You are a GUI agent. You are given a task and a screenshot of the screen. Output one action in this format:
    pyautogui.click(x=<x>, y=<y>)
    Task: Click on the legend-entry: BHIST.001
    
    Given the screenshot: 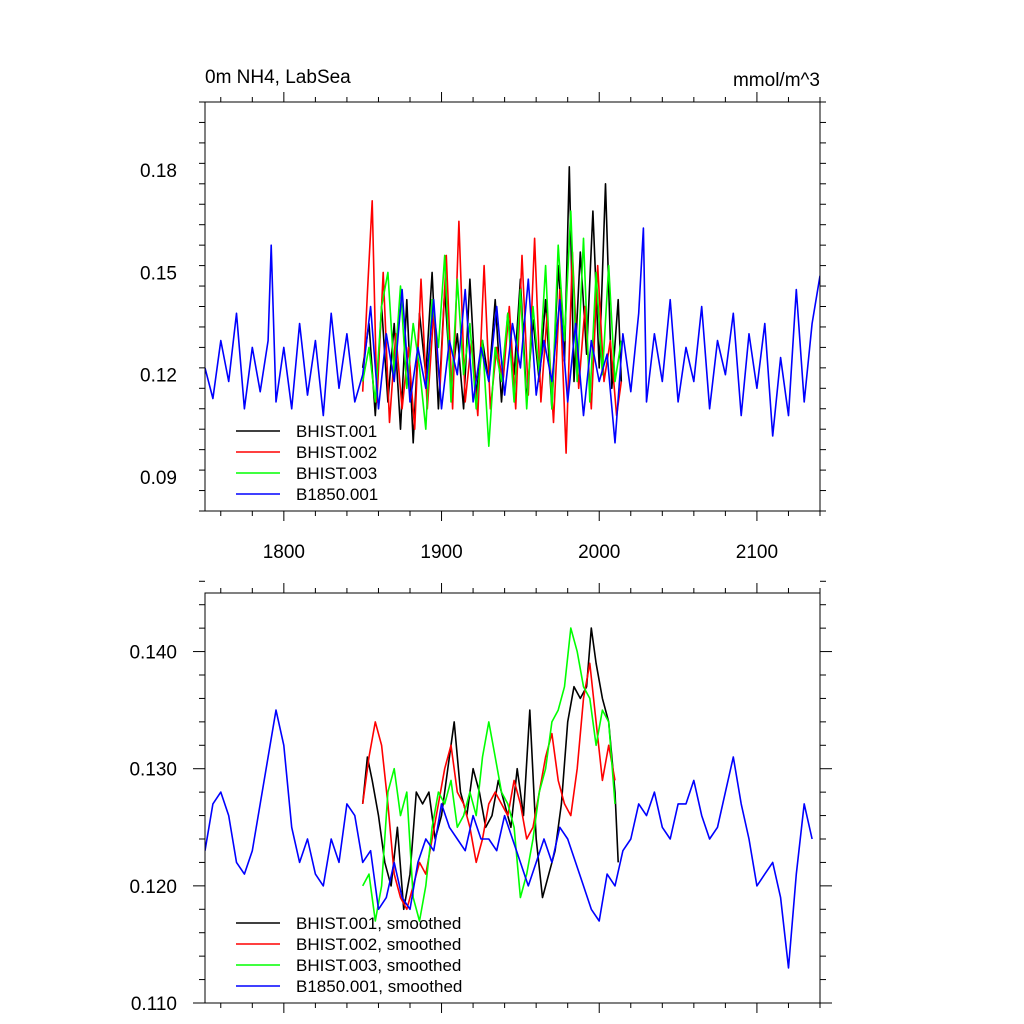 What is the action you would take?
    pyautogui.click(x=336, y=431)
    